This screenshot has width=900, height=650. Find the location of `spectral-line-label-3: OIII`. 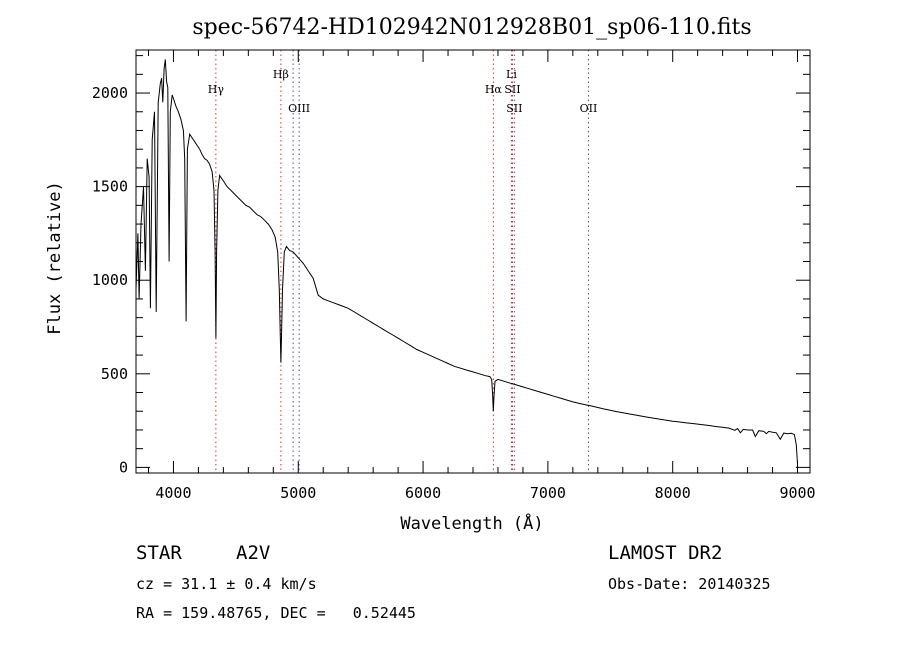

spectral-line-label-3: OIII is located at coordinates (299, 108).